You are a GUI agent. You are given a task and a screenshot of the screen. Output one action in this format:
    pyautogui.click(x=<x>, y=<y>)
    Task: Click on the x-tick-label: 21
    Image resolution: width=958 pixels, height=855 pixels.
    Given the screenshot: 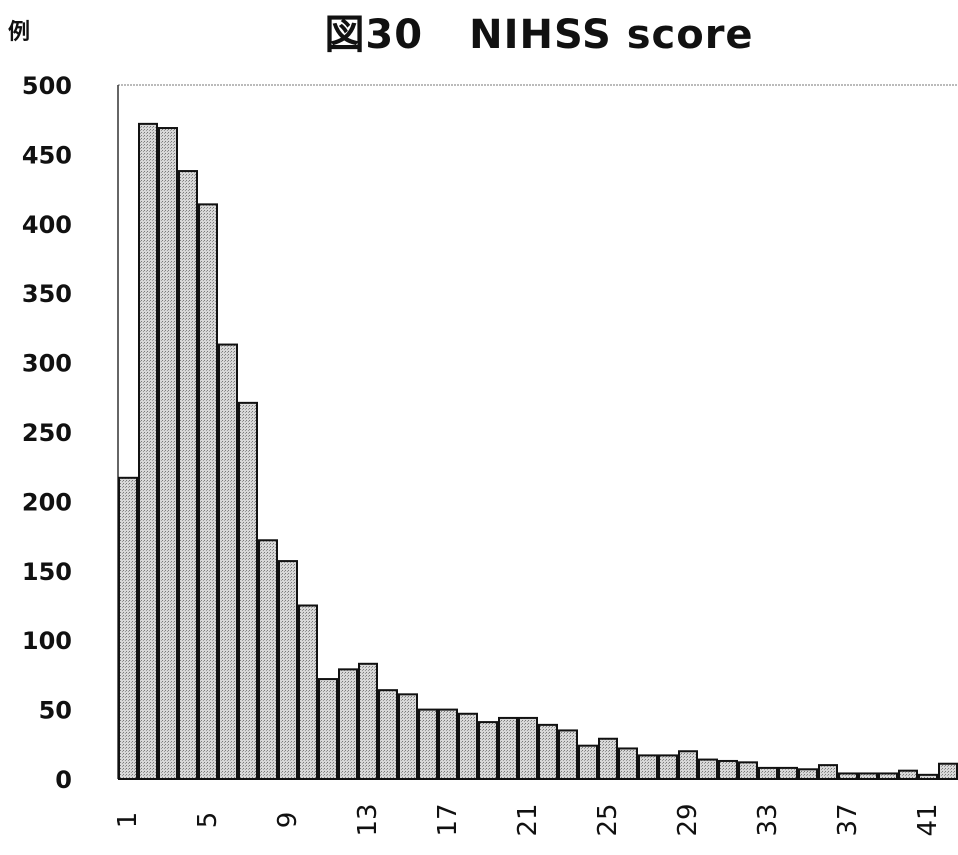 What is the action you would take?
    pyautogui.click(x=528, y=819)
    